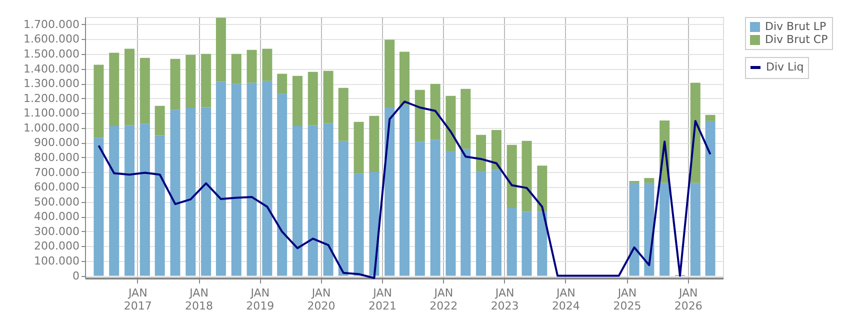  Describe the element at coordinates (52, 127) in the screenshot. I see `y-tick-label: 1.000.000` at that location.